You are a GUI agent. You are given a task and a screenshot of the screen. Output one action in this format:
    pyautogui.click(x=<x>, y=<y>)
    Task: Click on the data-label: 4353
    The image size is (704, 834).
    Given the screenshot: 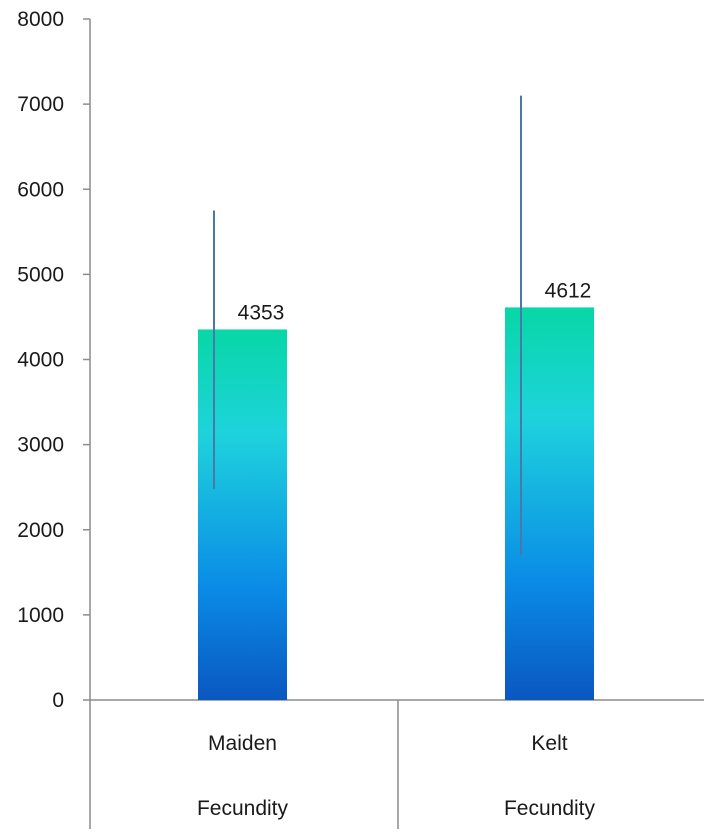 What is the action you would take?
    pyautogui.click(x=261, y=312)
    